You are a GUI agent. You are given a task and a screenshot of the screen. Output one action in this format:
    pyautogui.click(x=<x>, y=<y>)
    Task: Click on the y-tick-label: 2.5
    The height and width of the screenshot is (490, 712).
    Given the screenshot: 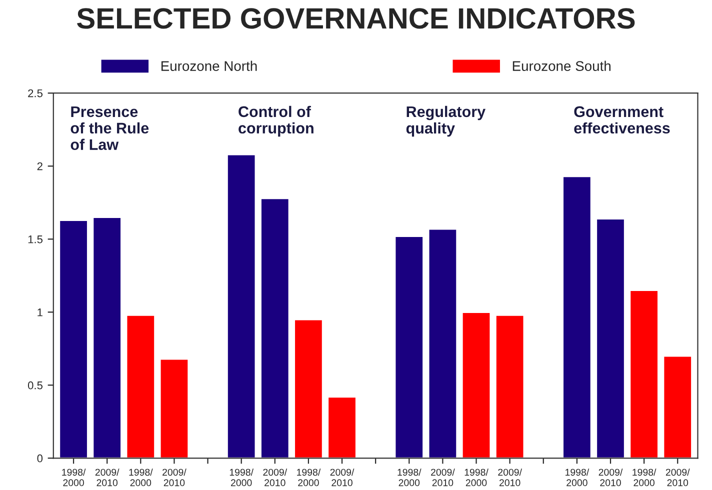 What is the action you would take?
    pyautogui.click(x=35, y=93)
    